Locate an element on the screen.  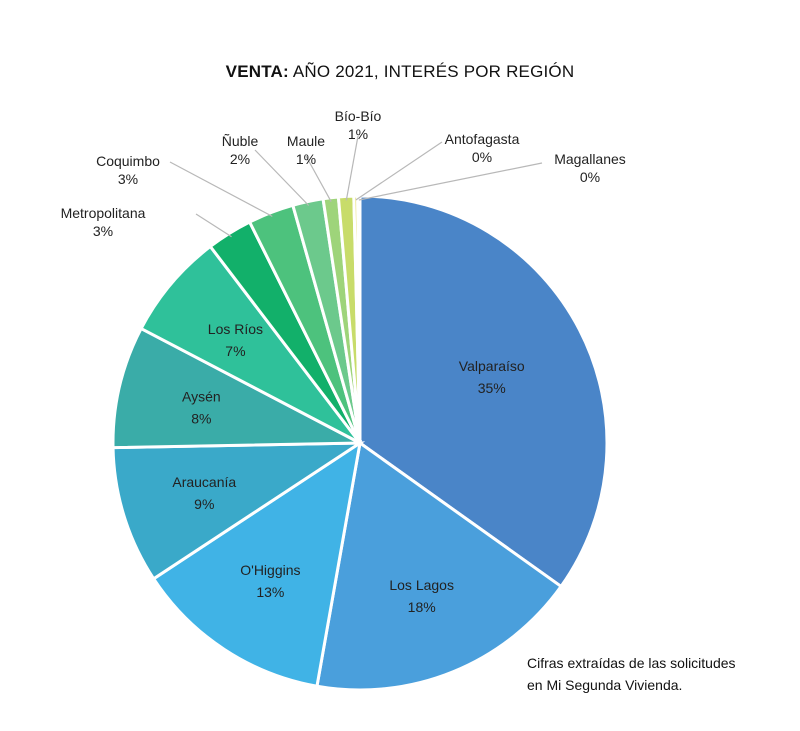
slice-label-9: Ñuble is located at coordinates (240, 141).